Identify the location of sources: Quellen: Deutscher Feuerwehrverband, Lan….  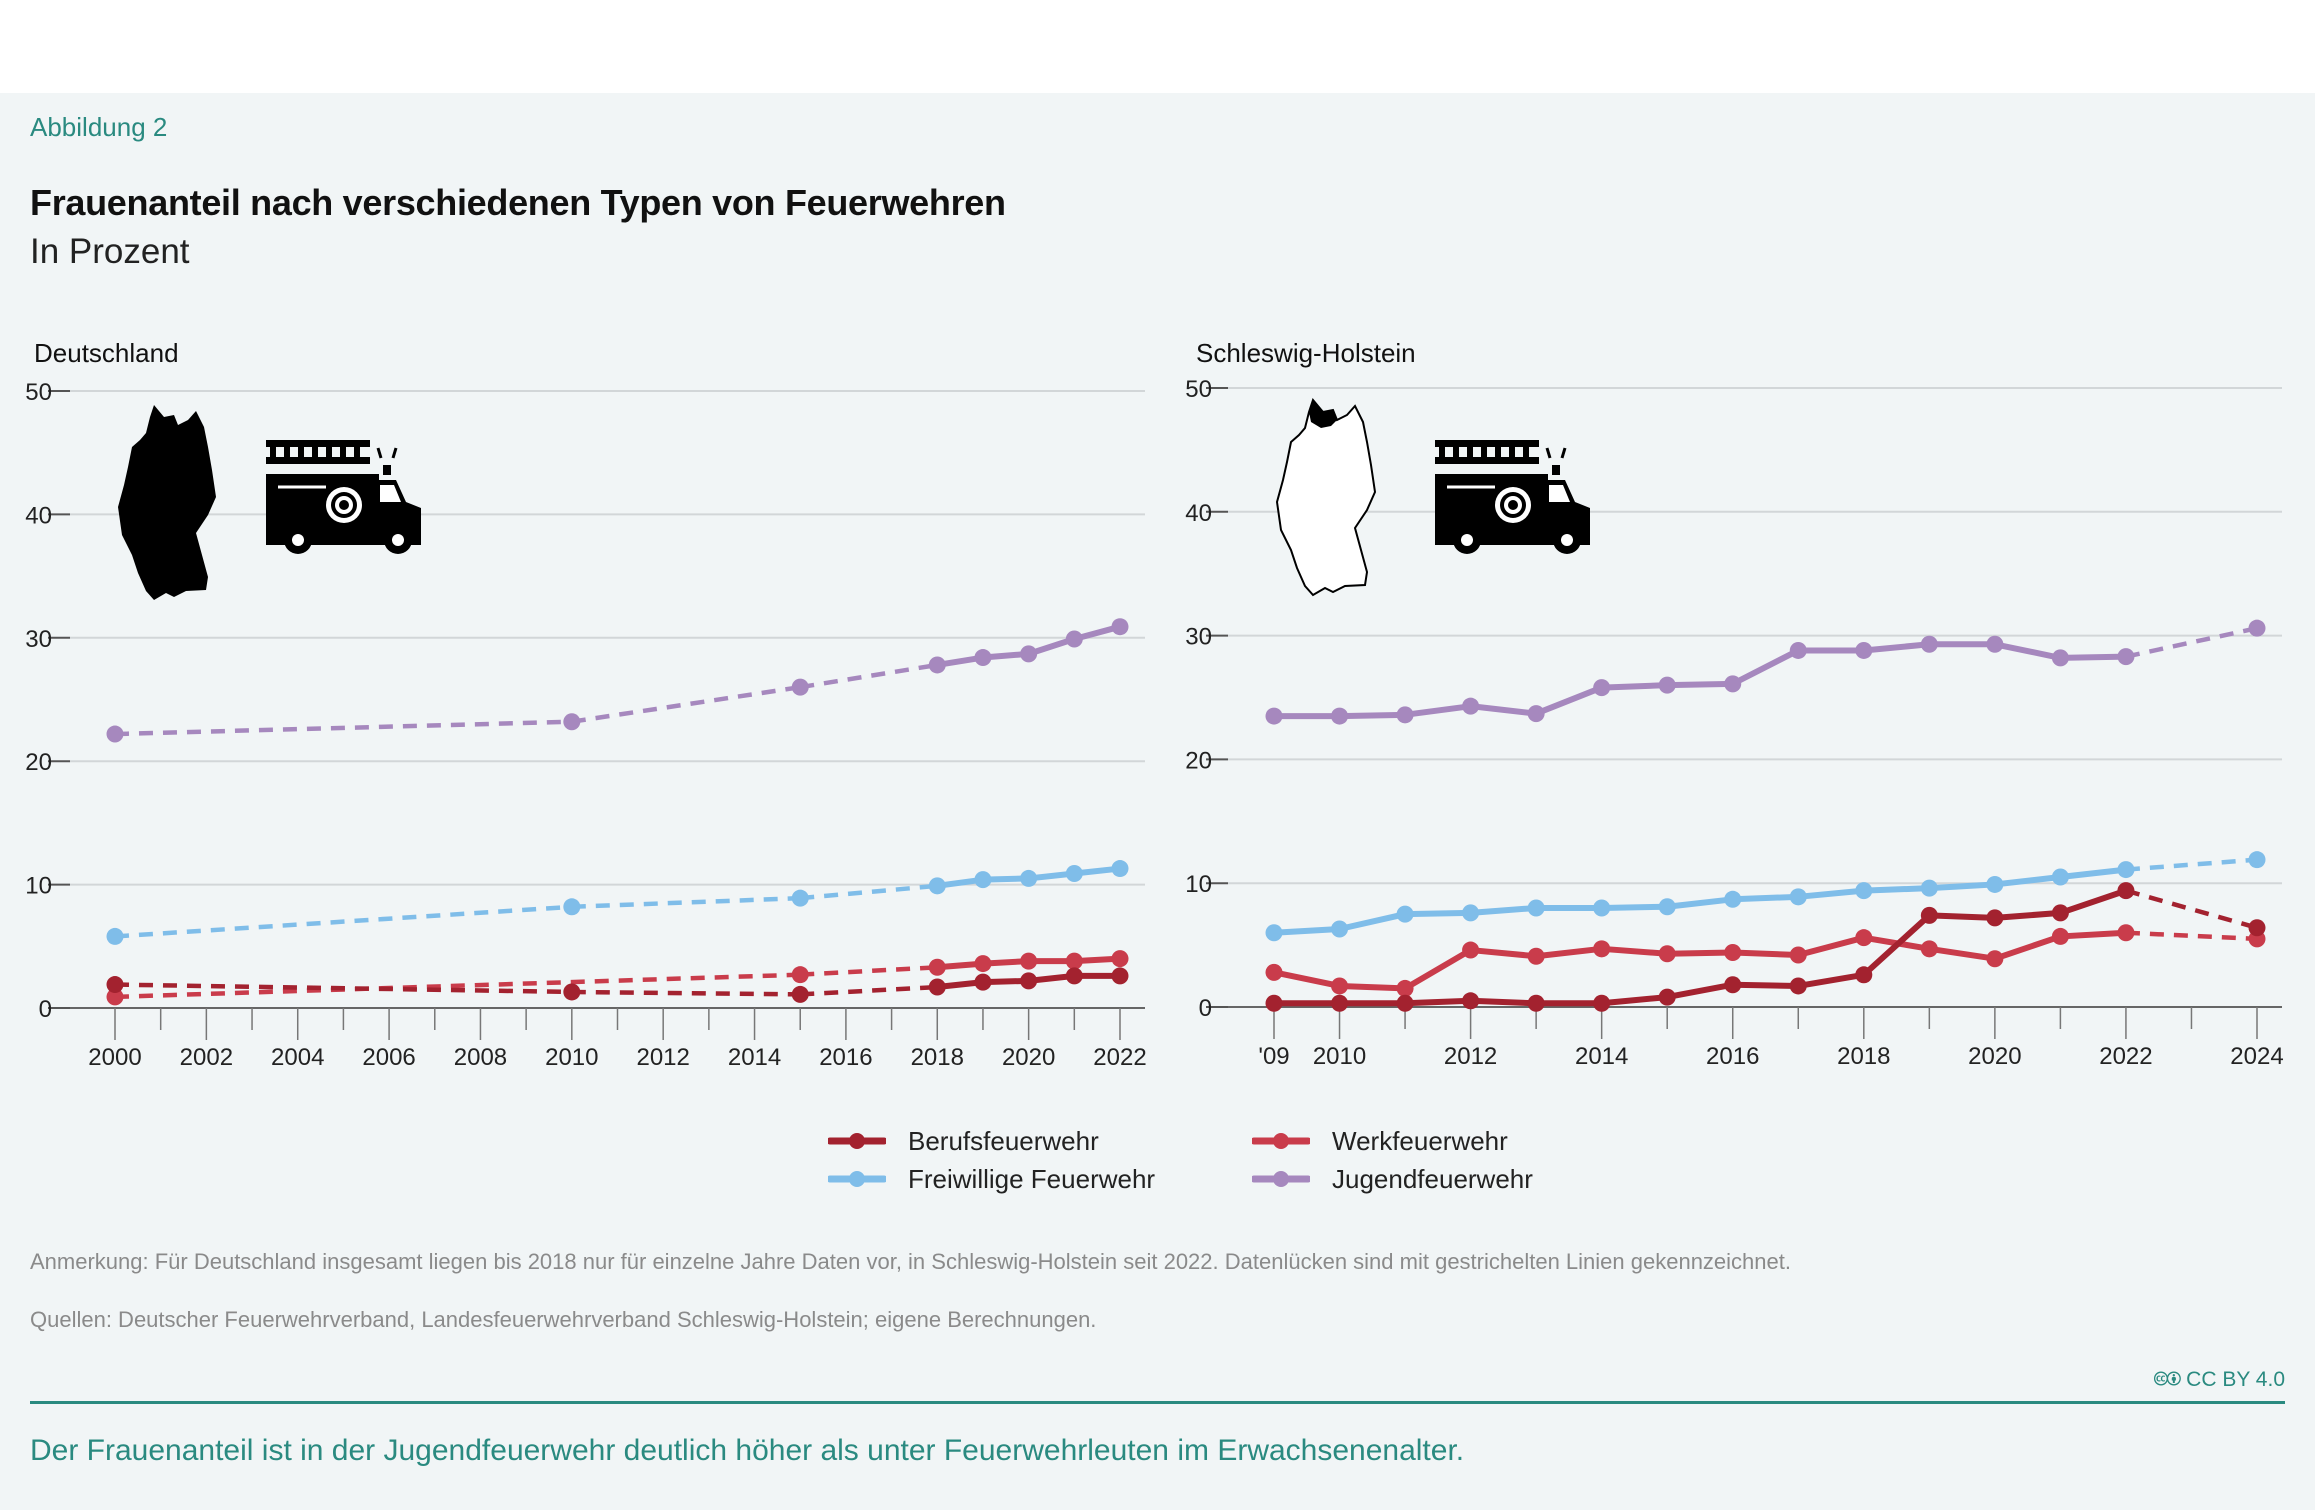
(563, 1319).